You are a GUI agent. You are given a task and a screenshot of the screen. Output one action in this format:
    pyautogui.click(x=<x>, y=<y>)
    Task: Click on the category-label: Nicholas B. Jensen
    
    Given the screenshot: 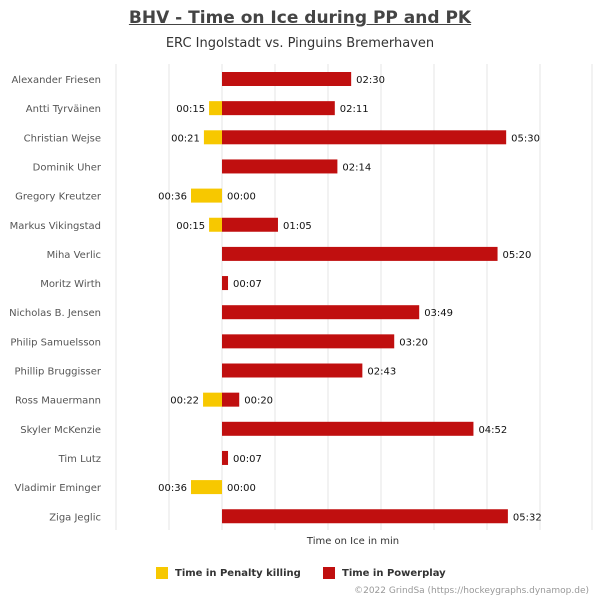 What is the action you would take?
    pyautogui.click(x=55, y=313)
    